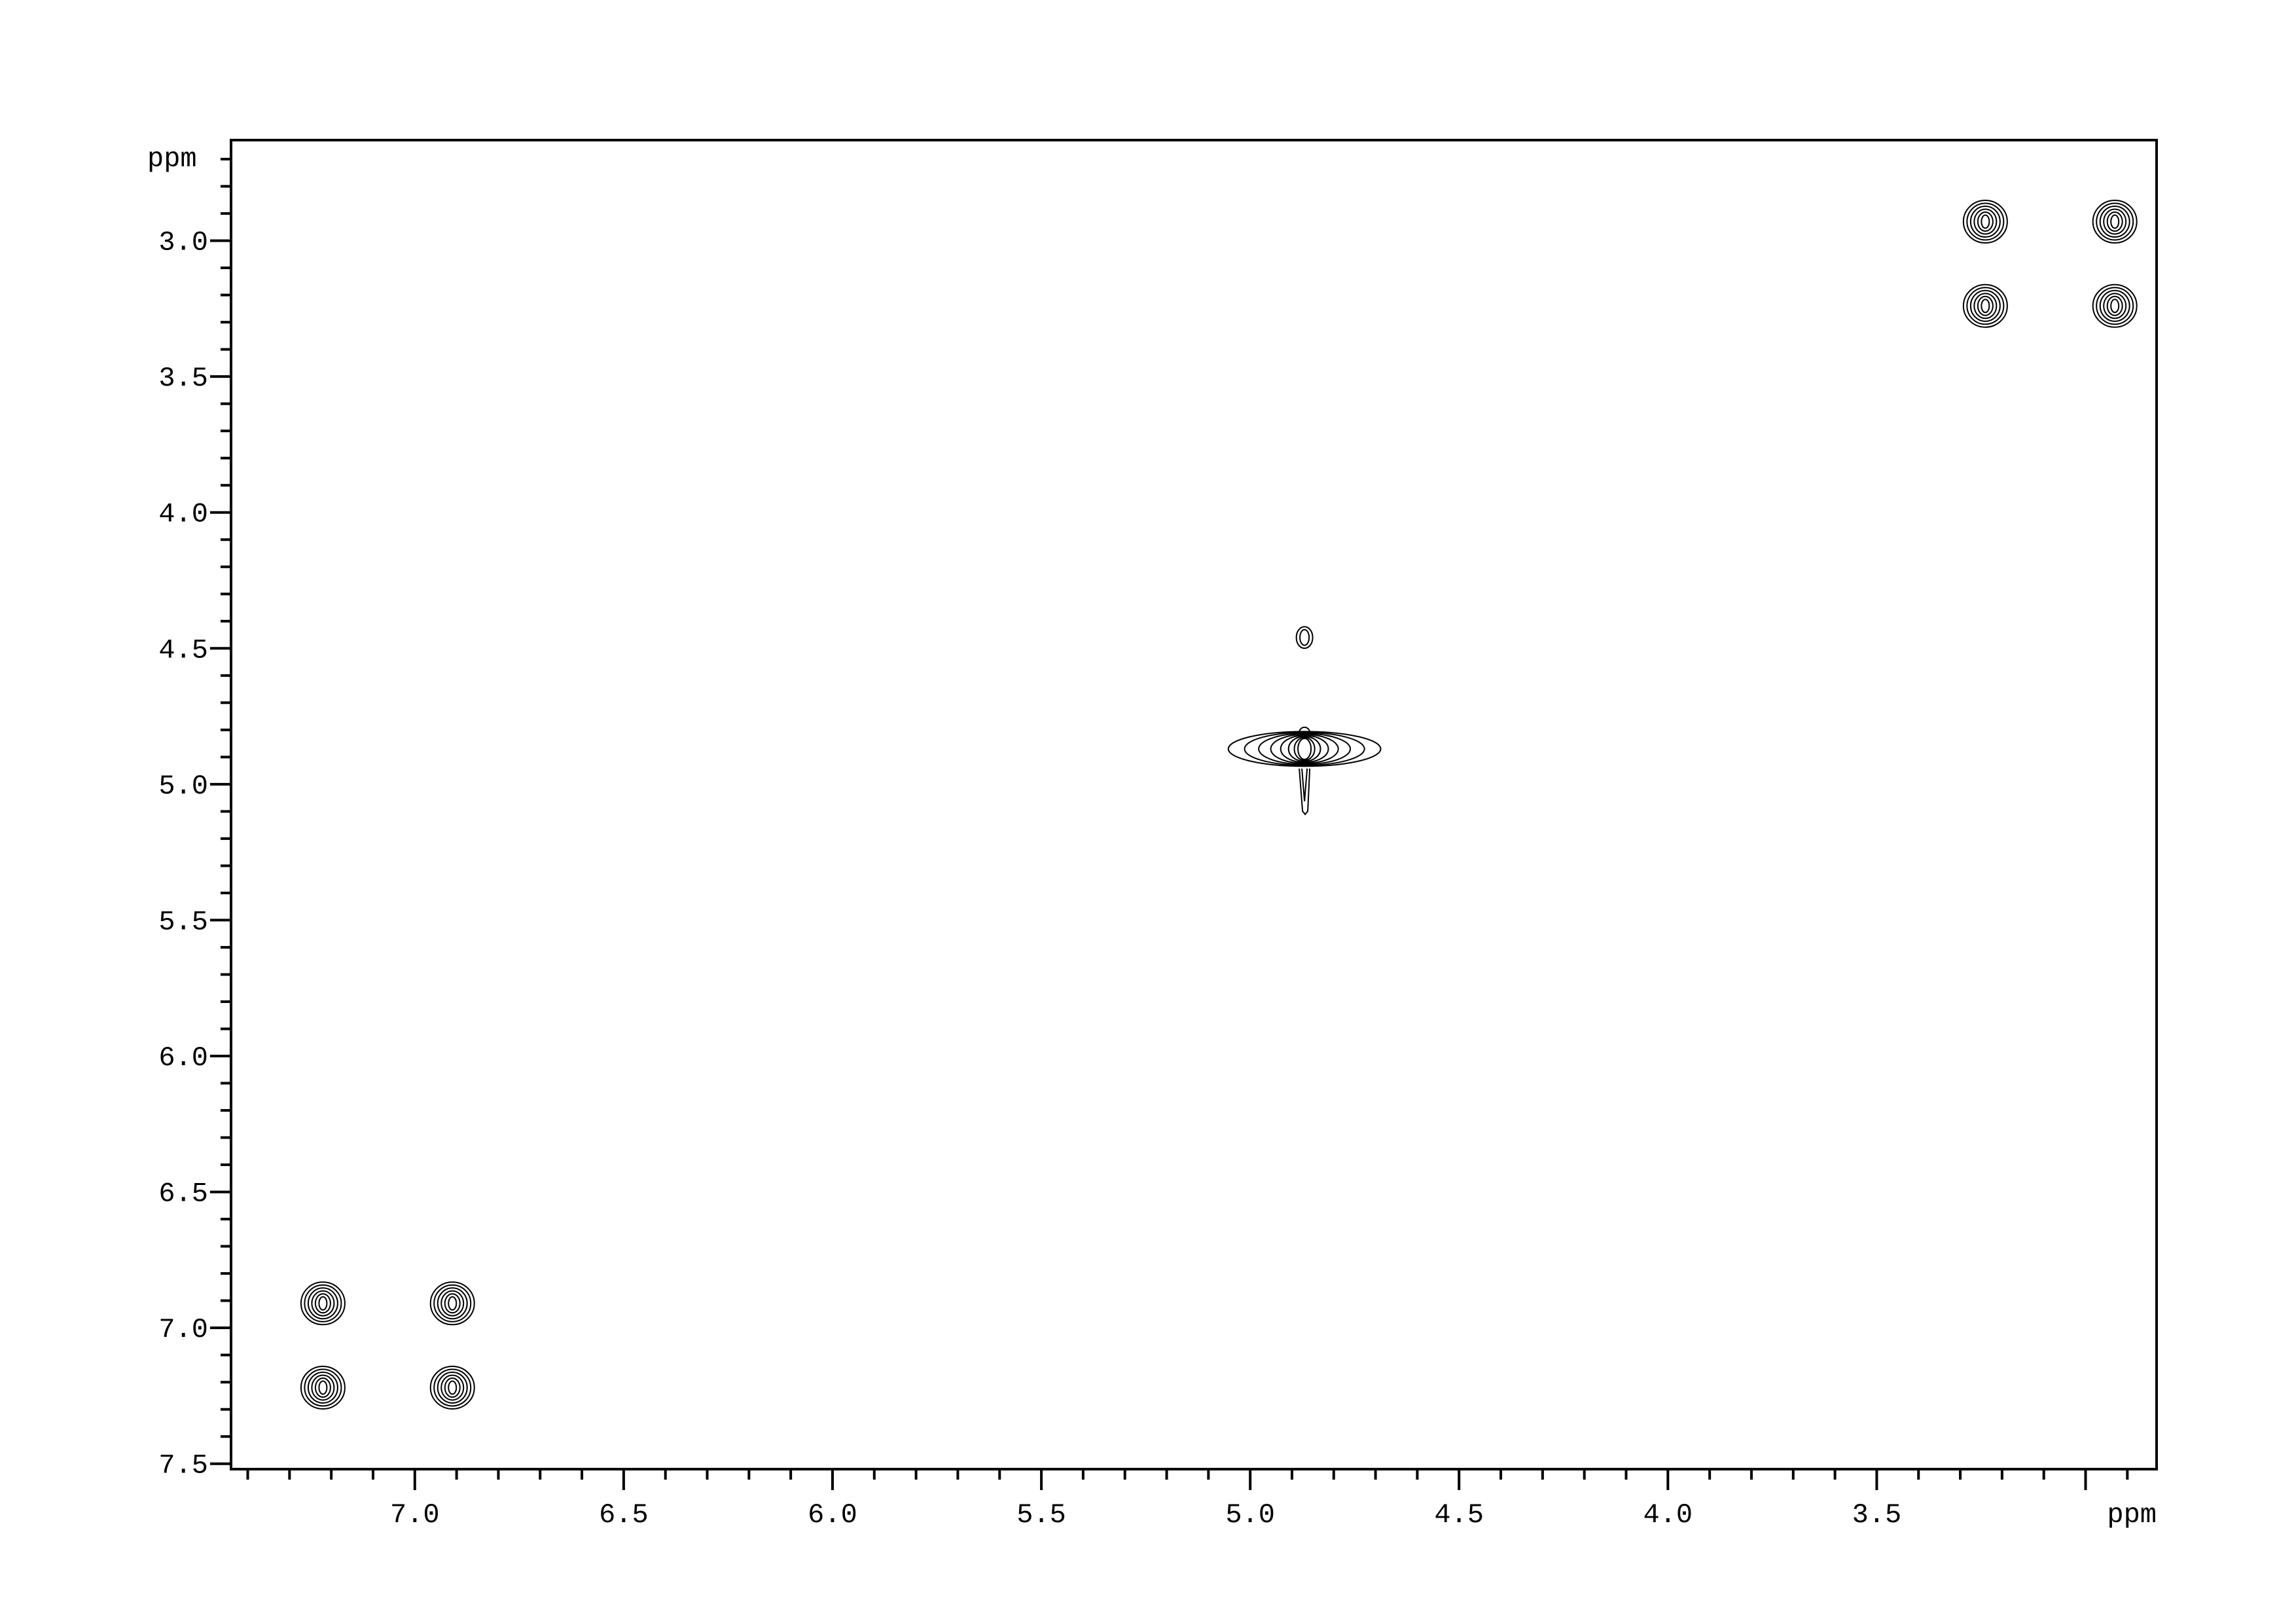 The image size is (2296, 1623). I want to click on y-tick-label: 3.0, so click(183, 243).